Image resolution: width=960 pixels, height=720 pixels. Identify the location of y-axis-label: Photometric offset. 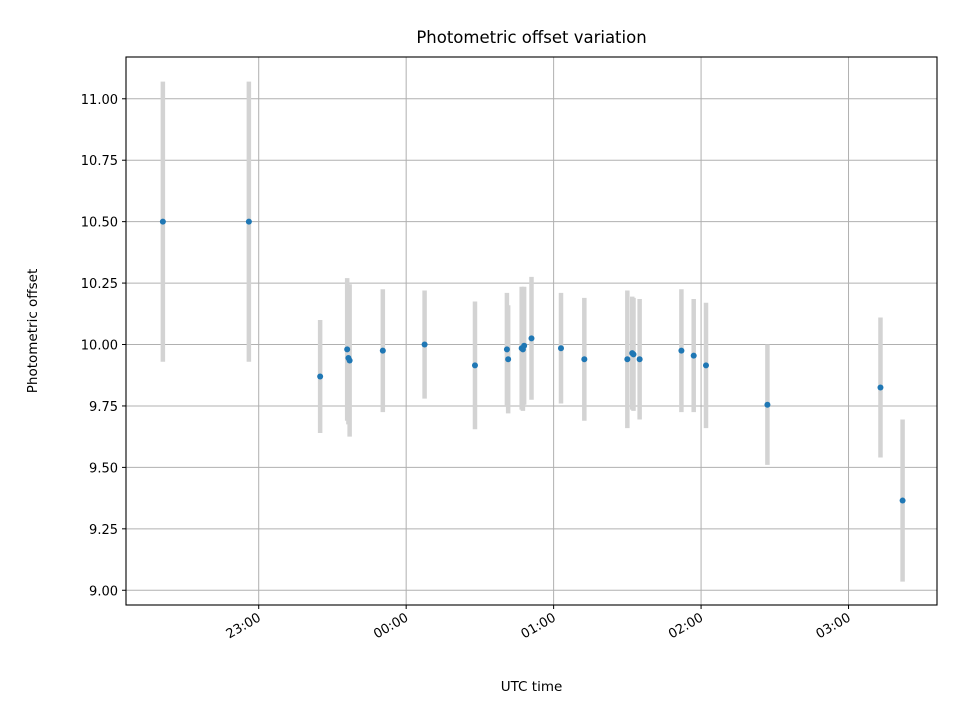
(33, 331).